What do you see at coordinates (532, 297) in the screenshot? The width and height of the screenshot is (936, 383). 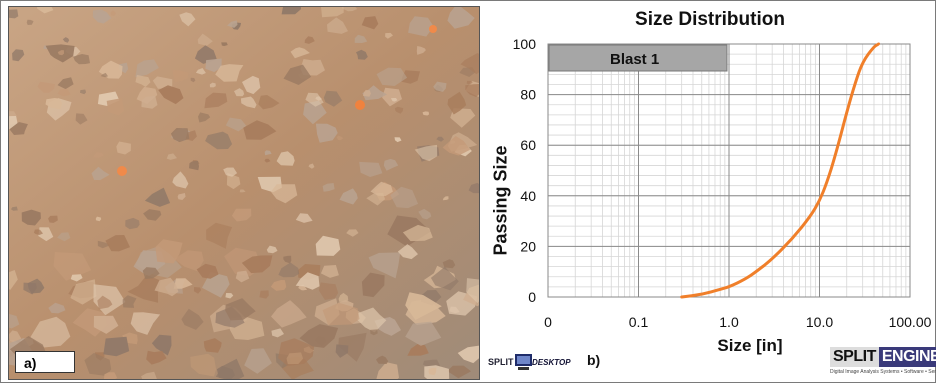 I see `y-tick-label: 0` at bounding box center [532, 297].